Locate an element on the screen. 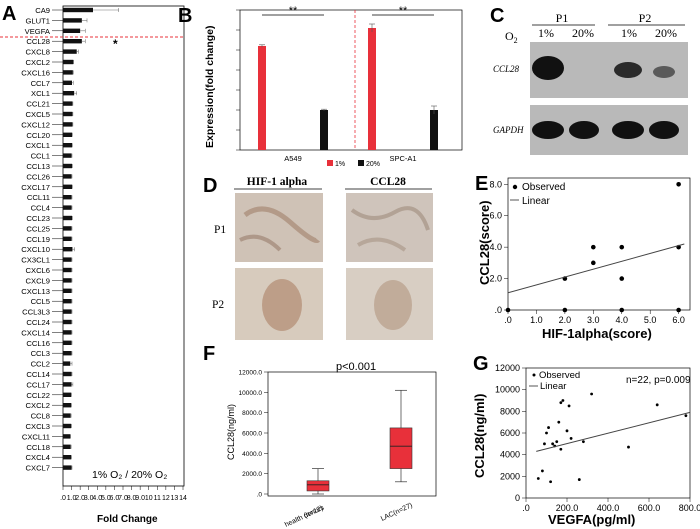  panel-g-xtick-label-0: .0 is located at coordinates (526, 508).